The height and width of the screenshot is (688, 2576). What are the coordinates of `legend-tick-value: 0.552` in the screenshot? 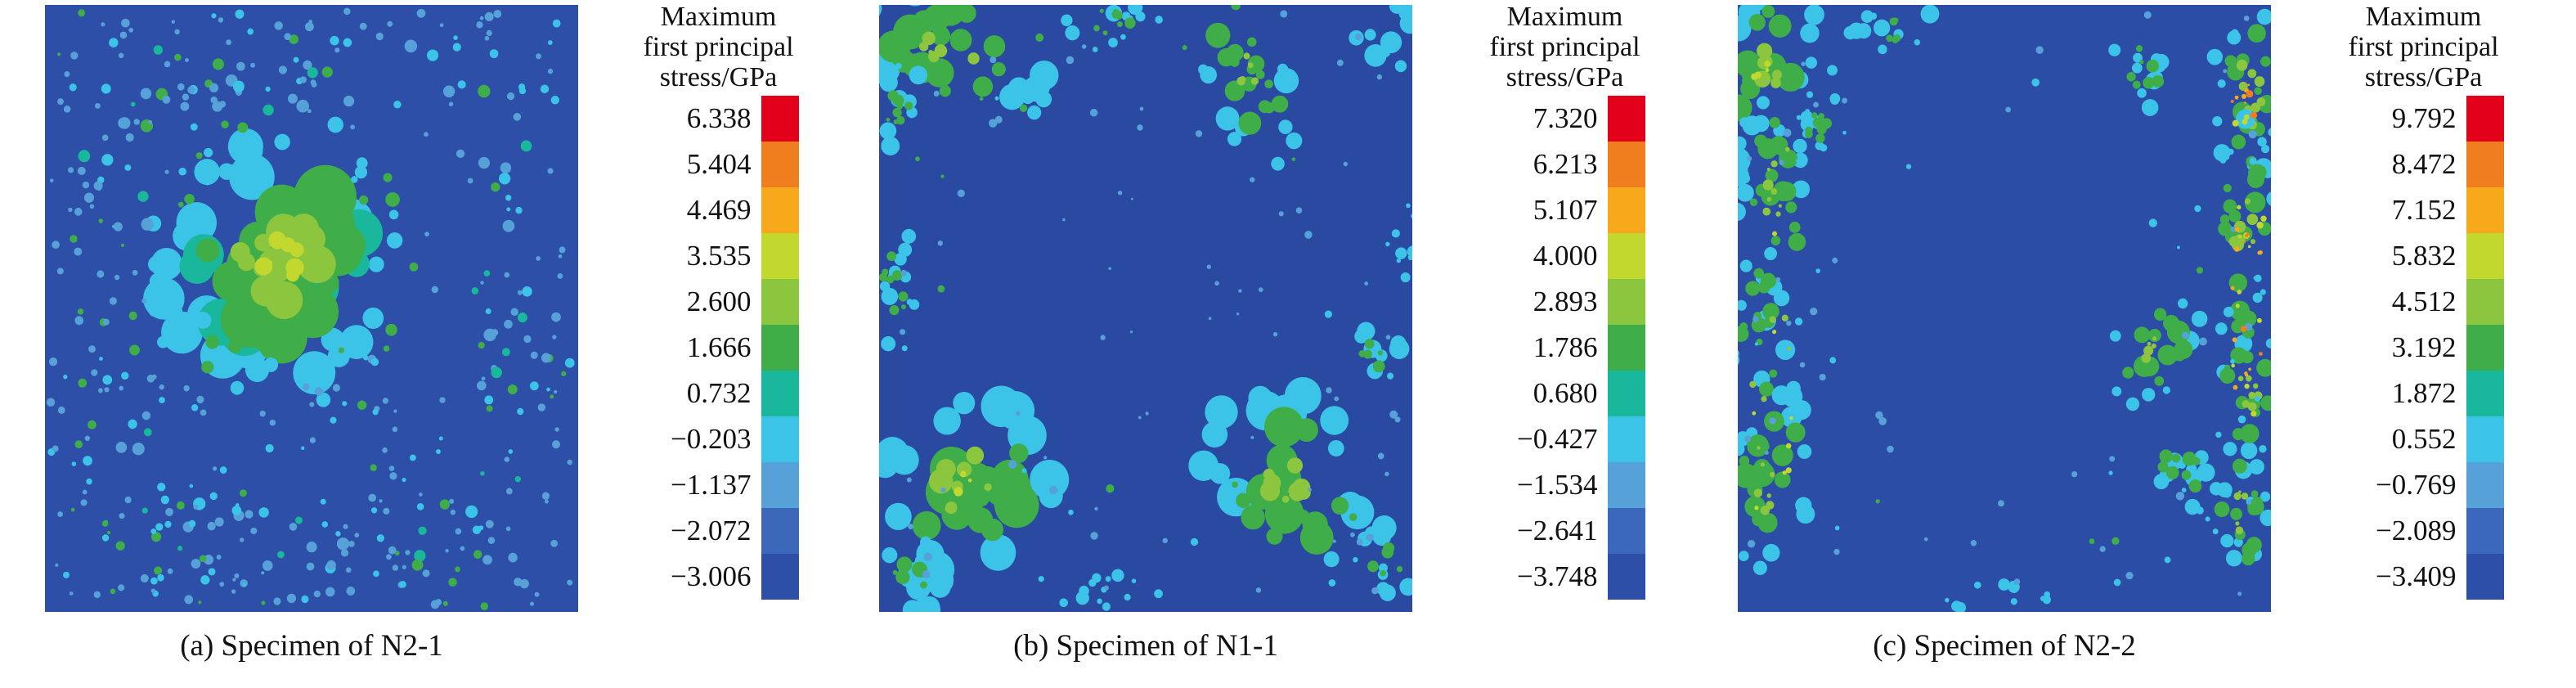 It's located at (2424, 439).